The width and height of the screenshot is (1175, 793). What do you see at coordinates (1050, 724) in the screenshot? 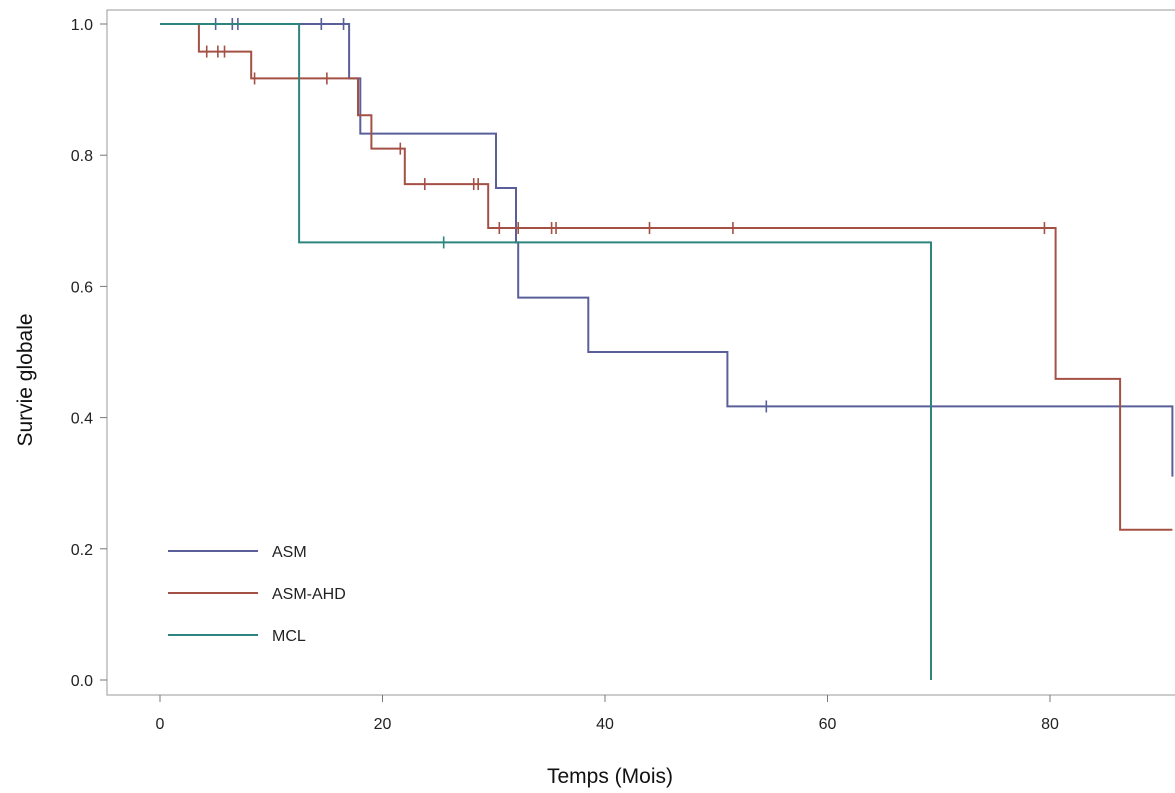
I see `x-tick-label: 80` at bounding box center [1050, 724].